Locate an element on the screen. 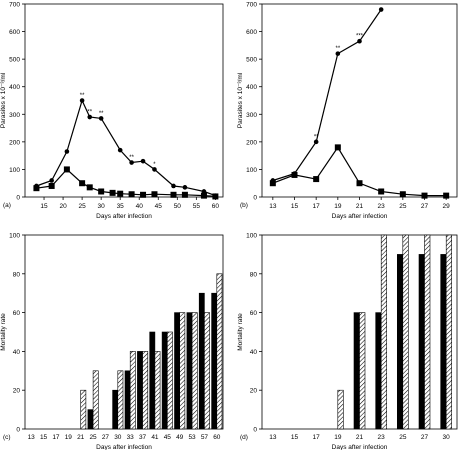  x-tick-label: 60 is located at coordinates (217, 437).